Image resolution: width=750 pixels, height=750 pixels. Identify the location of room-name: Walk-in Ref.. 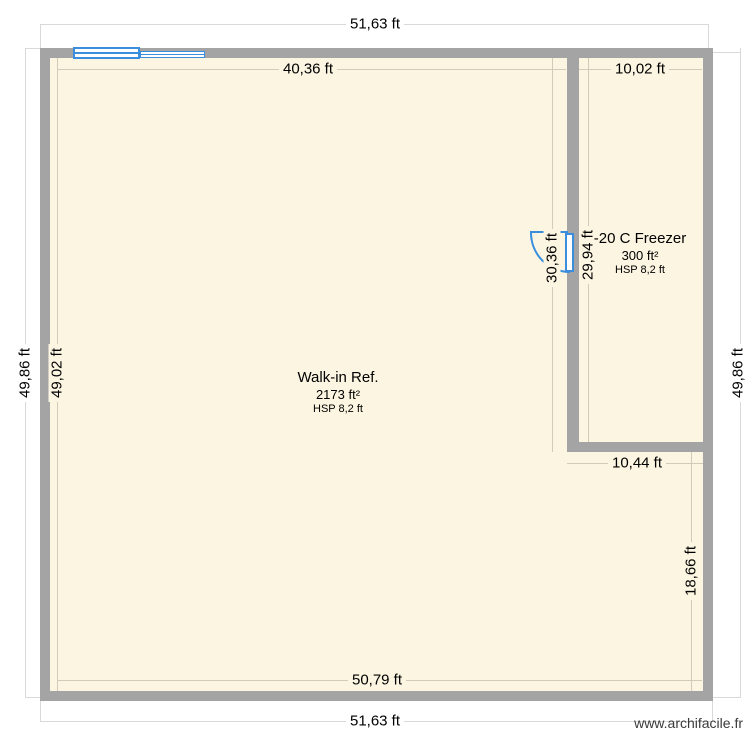
(338, 377).